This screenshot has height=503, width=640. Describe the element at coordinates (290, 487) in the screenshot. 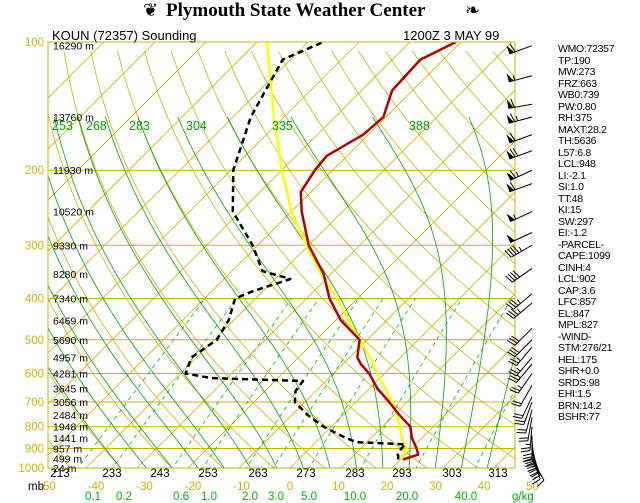

I see `temperature-tick-label: 0` at that location.